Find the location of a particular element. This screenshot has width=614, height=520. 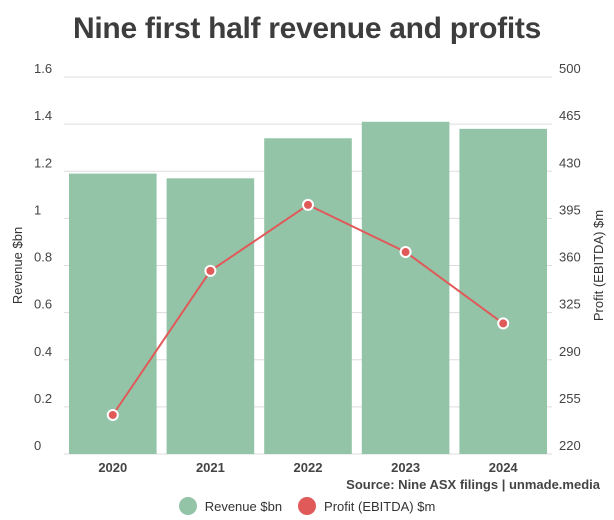

right-tick-label: 465 is located at coordinates (570, 115).